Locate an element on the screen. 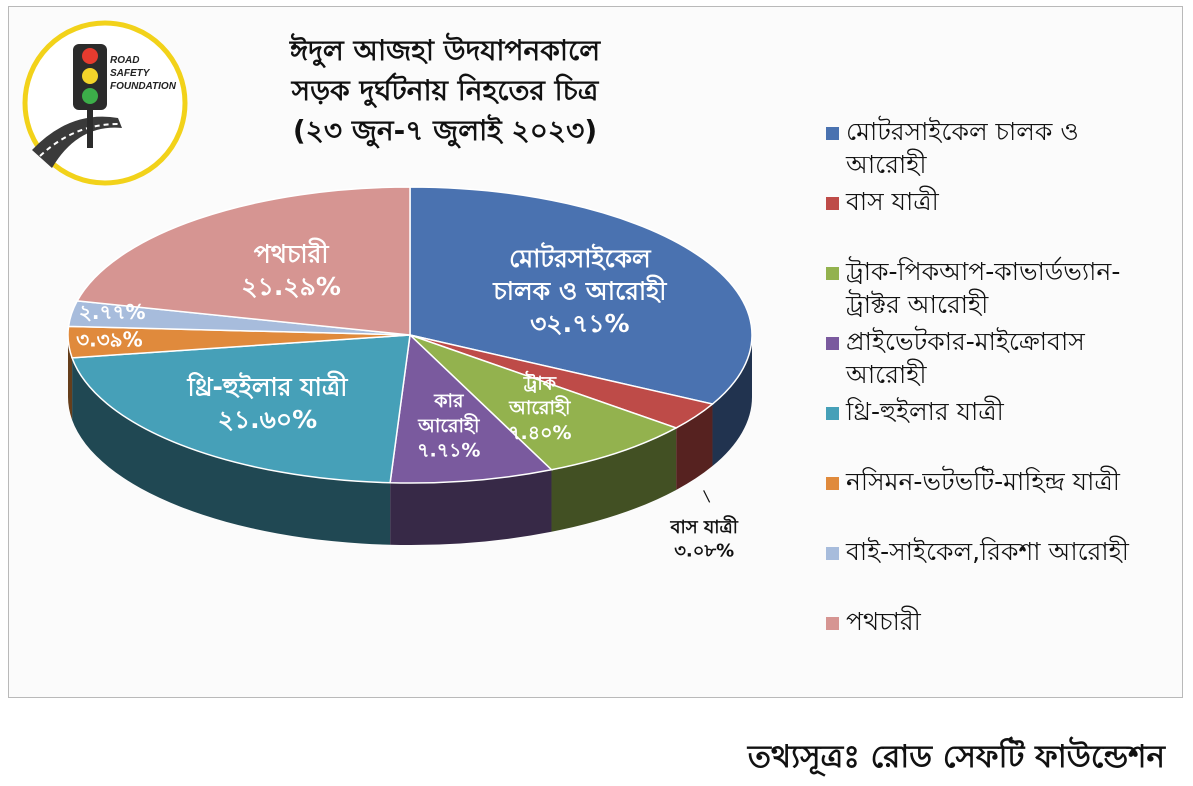 Image resolution: width=1193 pixels, height=786 pixels. legend-label-4-0: থ্রি-হুইলার যাত্রী is located at coordinates (925, 411).